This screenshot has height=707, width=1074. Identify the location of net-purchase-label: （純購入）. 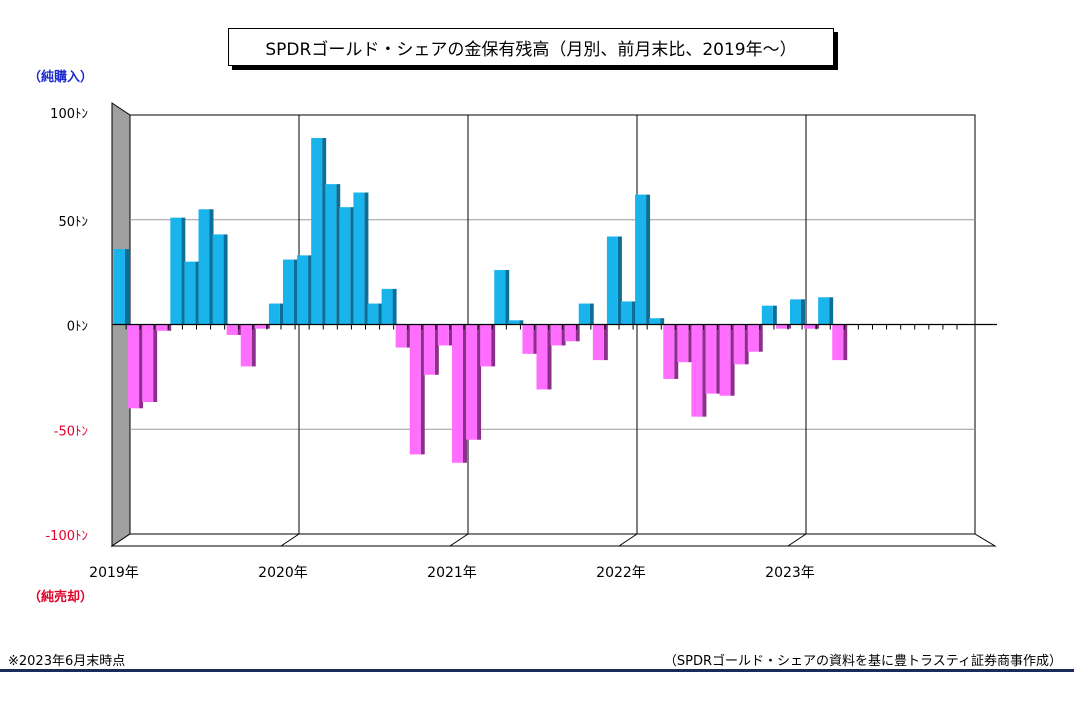
(61, 77).